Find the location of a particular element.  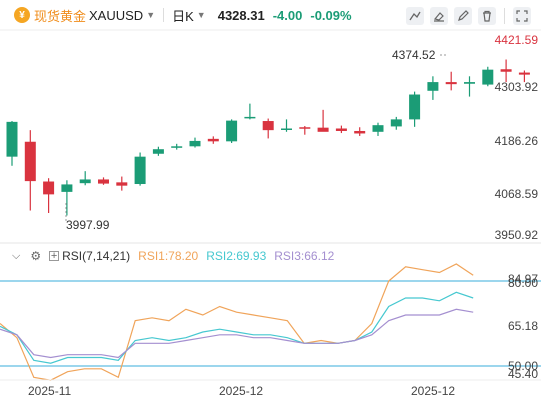

price-change-percent: -0.09% is located at coordinates (331, 15).